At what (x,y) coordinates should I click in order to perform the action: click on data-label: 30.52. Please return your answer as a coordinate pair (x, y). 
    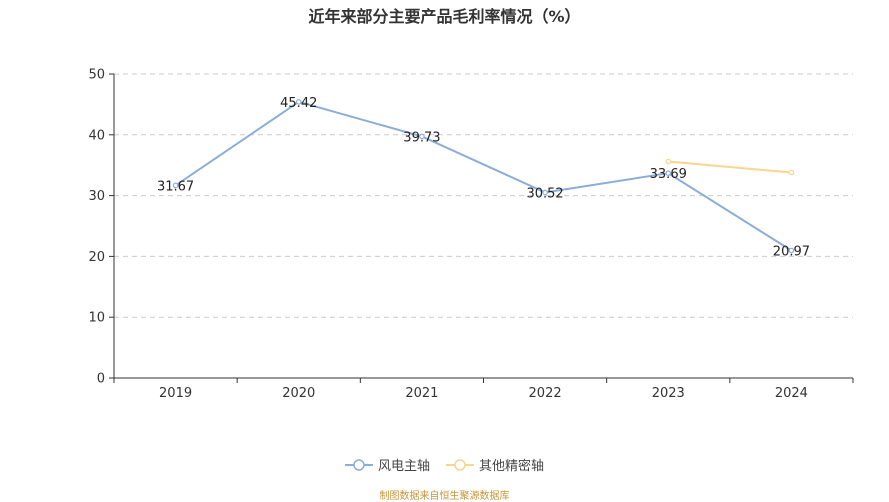
    Looking at the image, I should click on (544, 193).